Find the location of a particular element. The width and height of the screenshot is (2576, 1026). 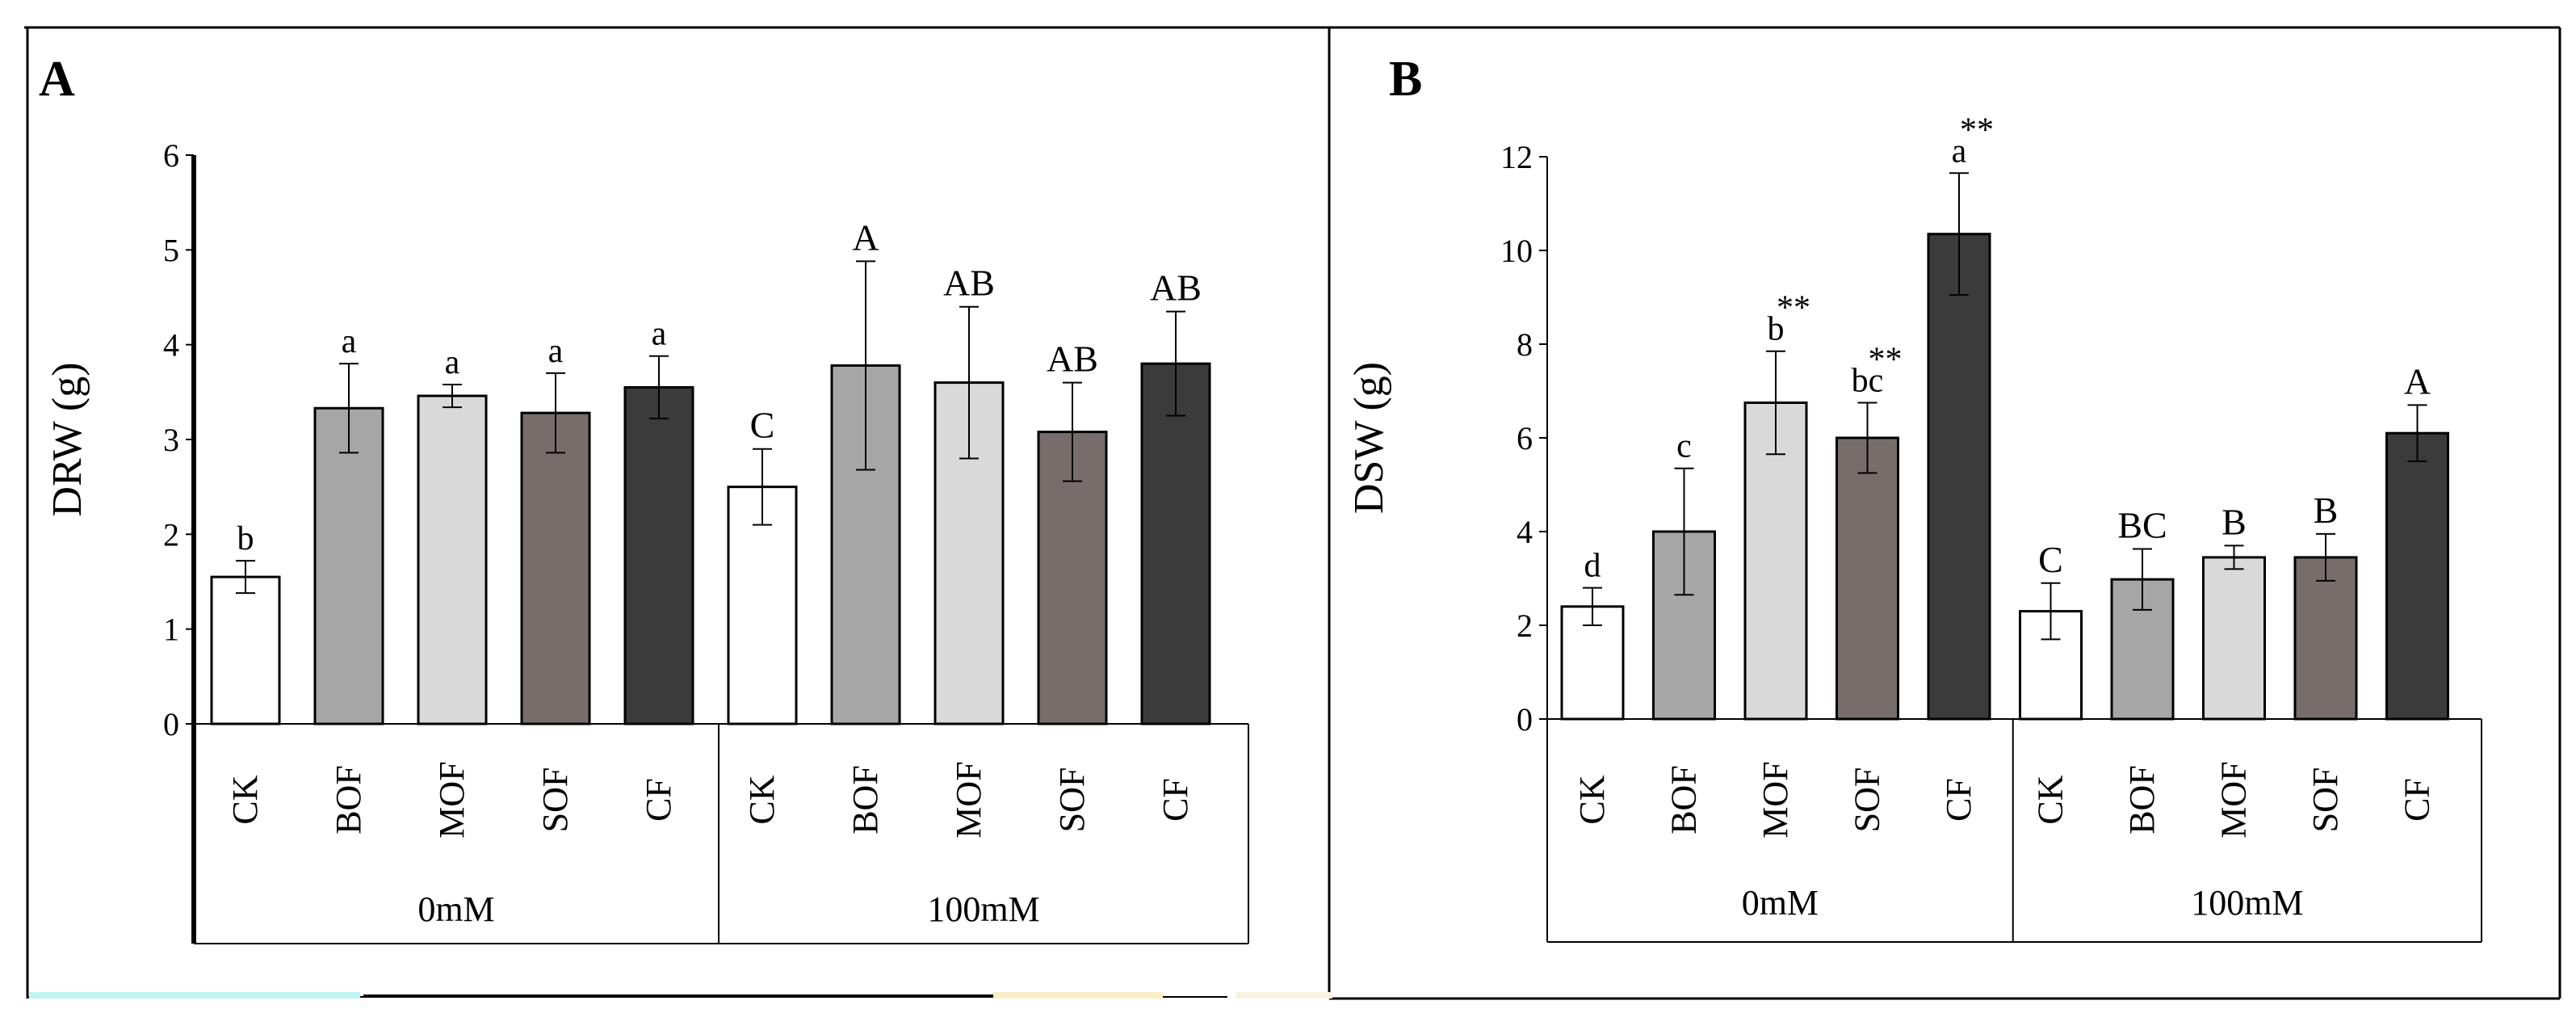

significance-label: c is located at coordinates (1684, 447).